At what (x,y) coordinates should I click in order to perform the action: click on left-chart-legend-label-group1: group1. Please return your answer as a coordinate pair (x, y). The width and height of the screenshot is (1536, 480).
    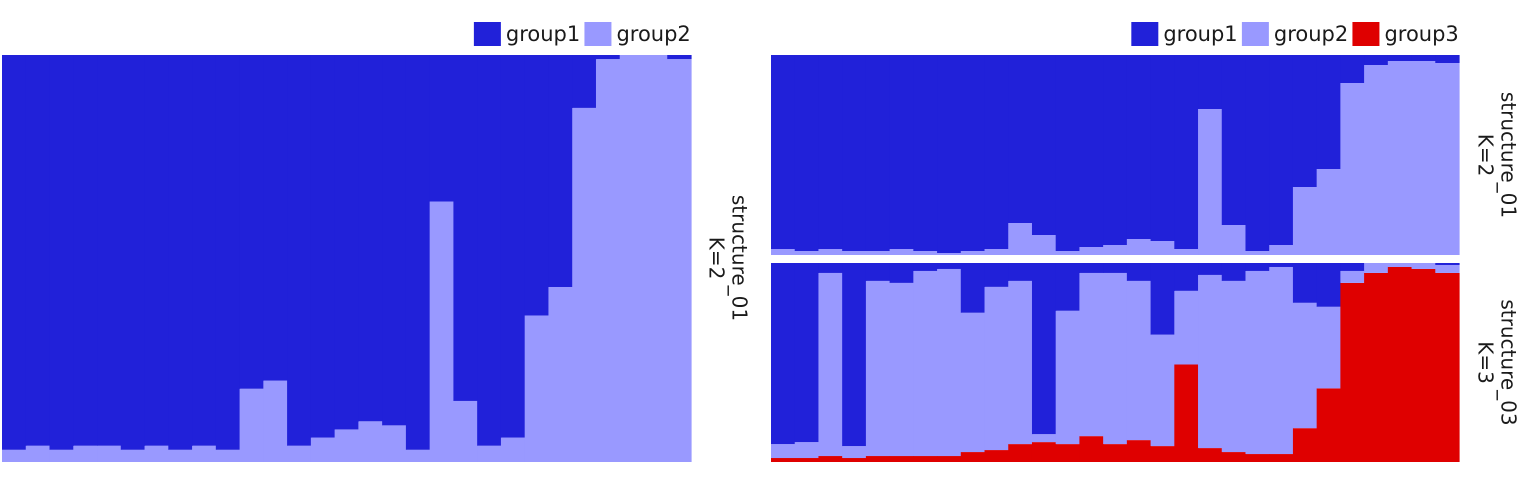
    Looking at the image, I should click on (543, 34).